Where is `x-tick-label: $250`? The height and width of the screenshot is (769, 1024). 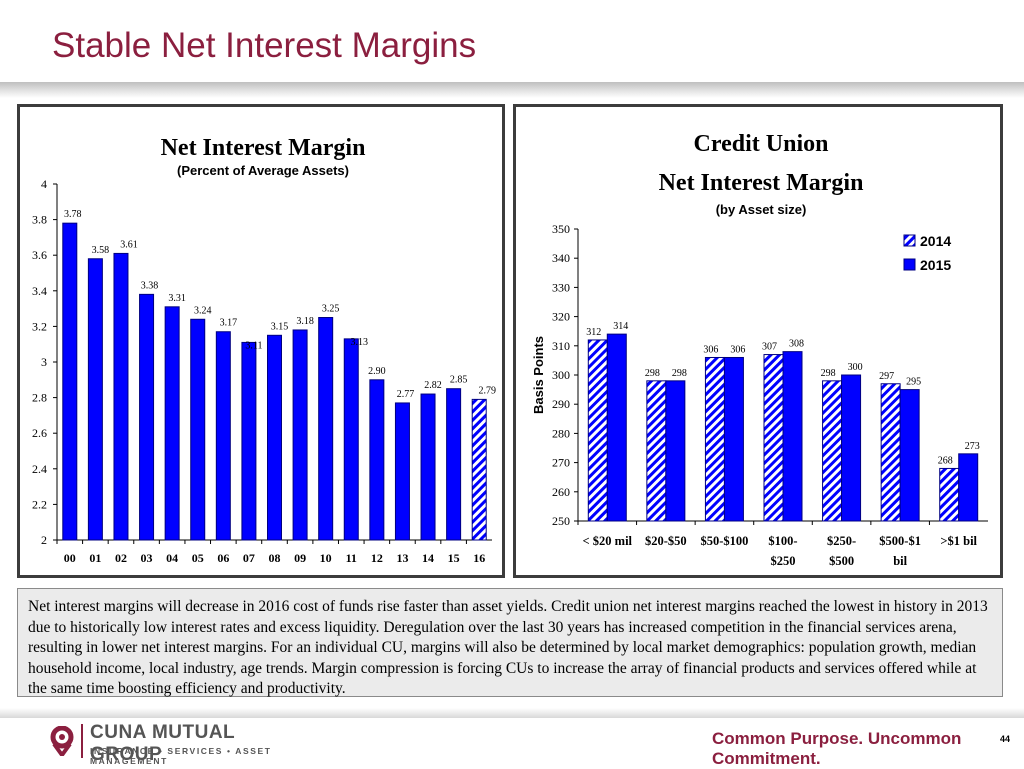 x-tick-label: $250 is located at coordinates (783, 561).